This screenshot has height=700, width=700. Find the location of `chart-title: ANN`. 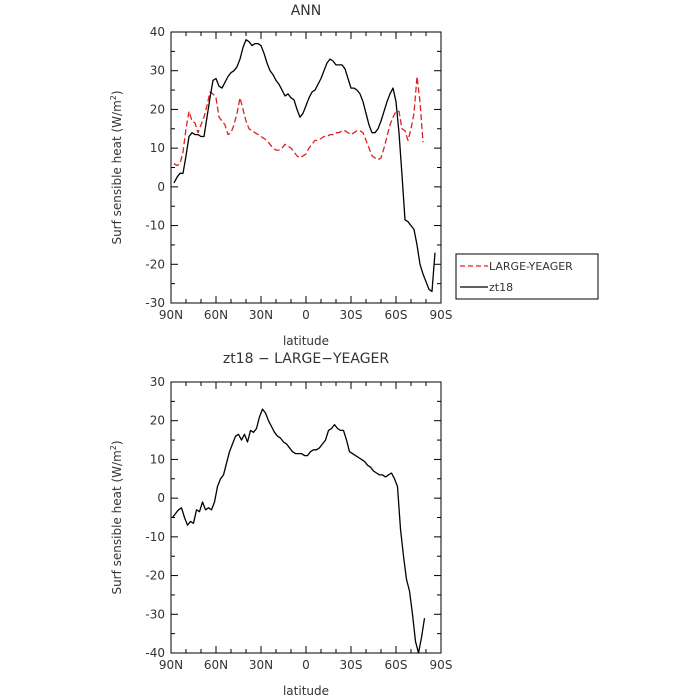

chart-title: ANN is located at coordinates (306, 11).